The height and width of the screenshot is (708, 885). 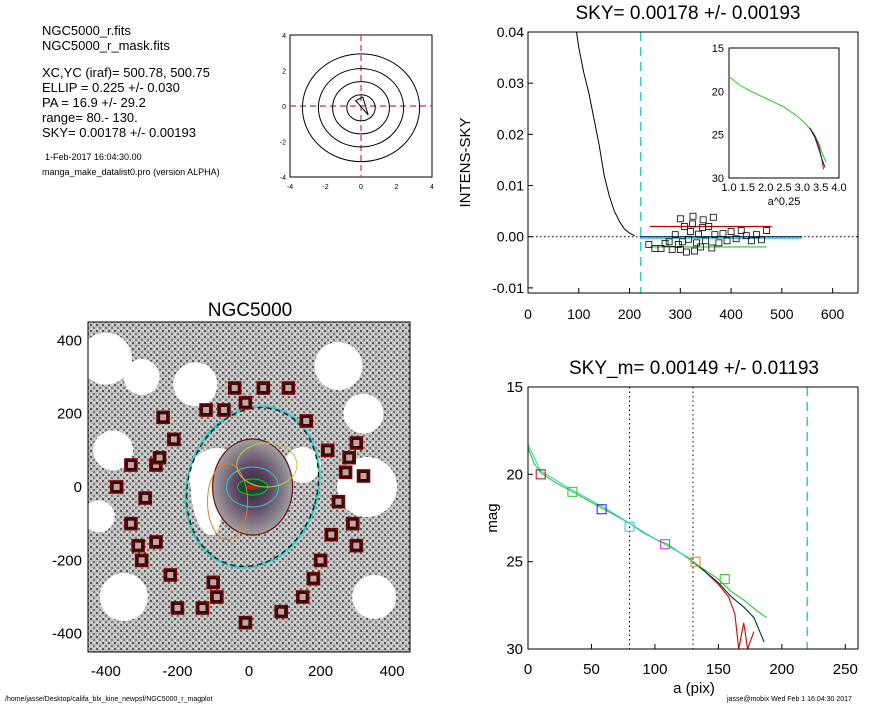 I want to click on inset-xtick: 1.5, so click(x=747, y=188).